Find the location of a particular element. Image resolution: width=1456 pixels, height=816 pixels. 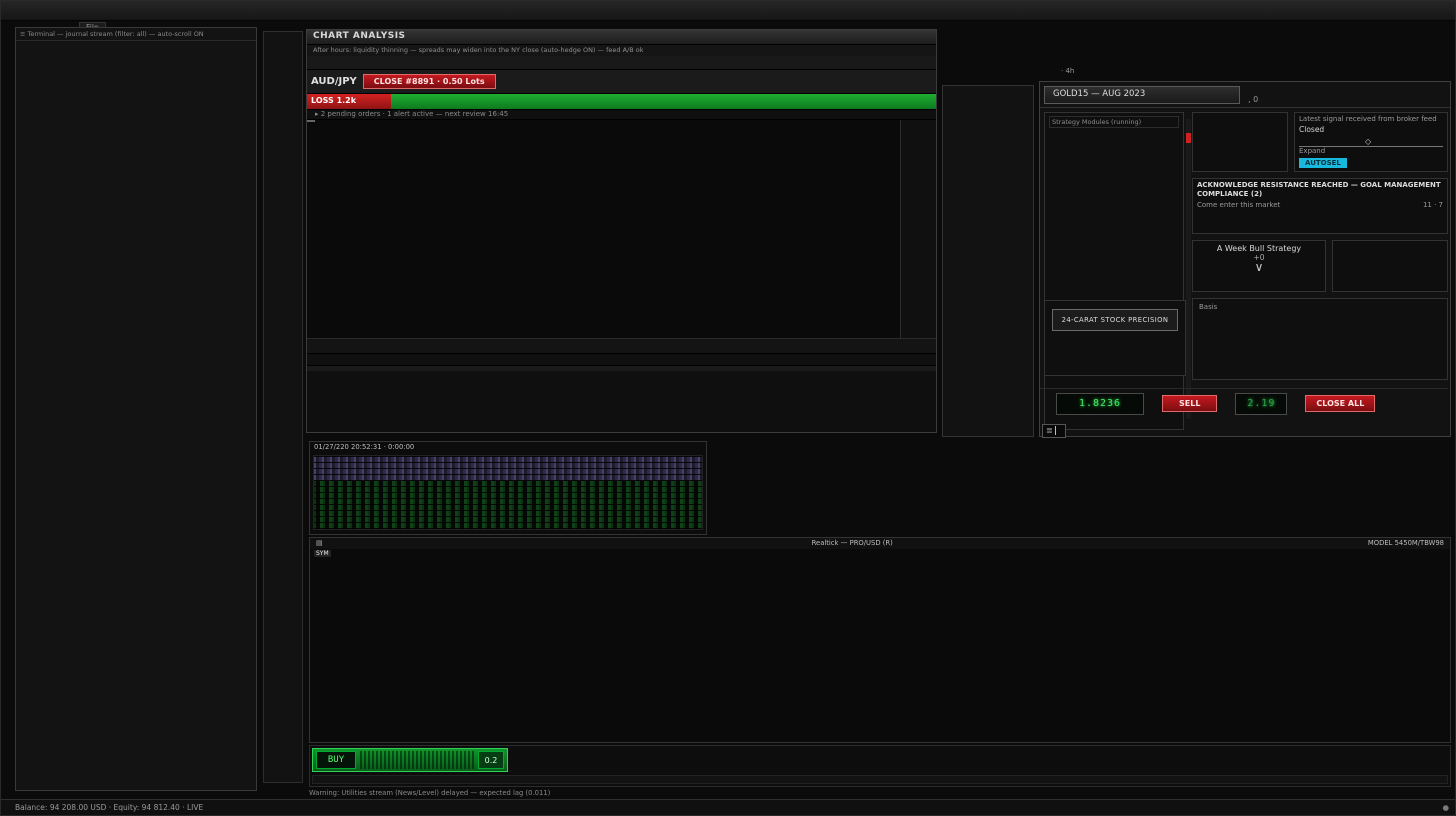

order-entry-bar: BUY 0.2 is located at coordinates (880, 766).